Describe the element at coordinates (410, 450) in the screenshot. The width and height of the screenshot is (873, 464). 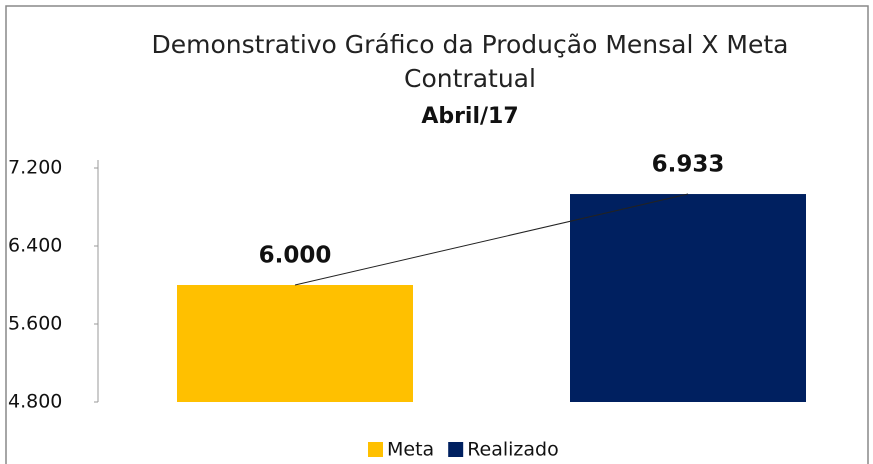
I see `legend-label: Meta` at that location.